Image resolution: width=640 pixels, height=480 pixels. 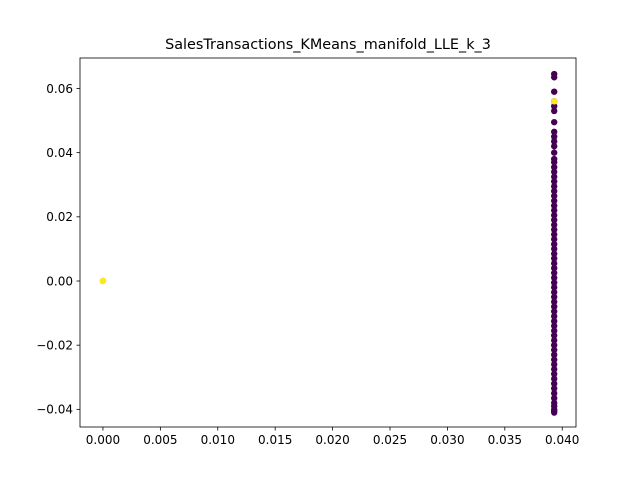 I want to click on x-tick-label: 0.040, so click(x=562, y=440).